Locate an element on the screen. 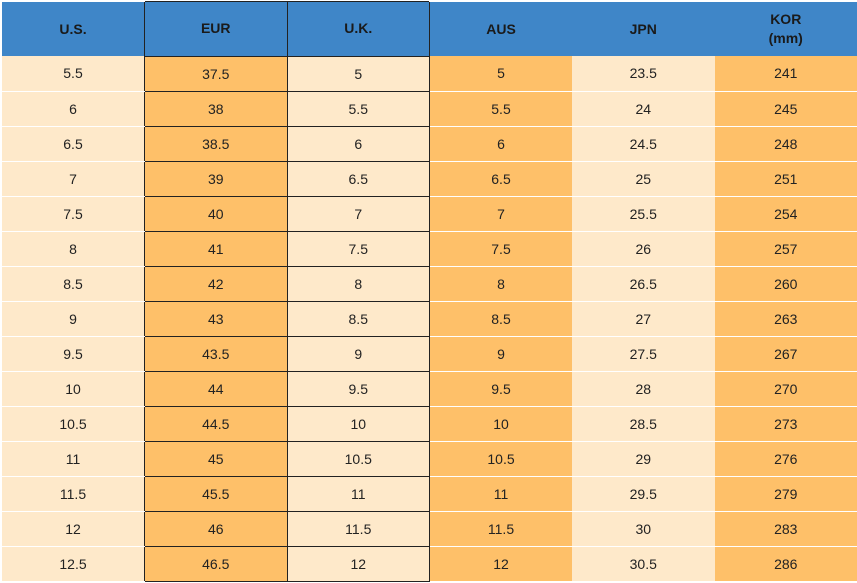  table-cell: 24 is located at coordinates (643, 109).